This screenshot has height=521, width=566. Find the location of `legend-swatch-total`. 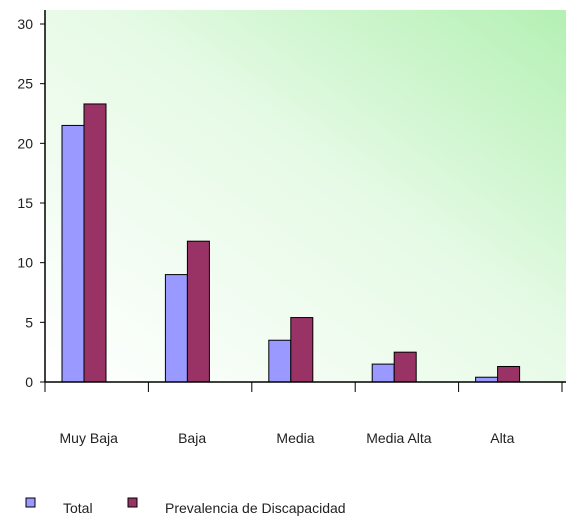

legend-swatch-total is located at coordinates (30, 502).